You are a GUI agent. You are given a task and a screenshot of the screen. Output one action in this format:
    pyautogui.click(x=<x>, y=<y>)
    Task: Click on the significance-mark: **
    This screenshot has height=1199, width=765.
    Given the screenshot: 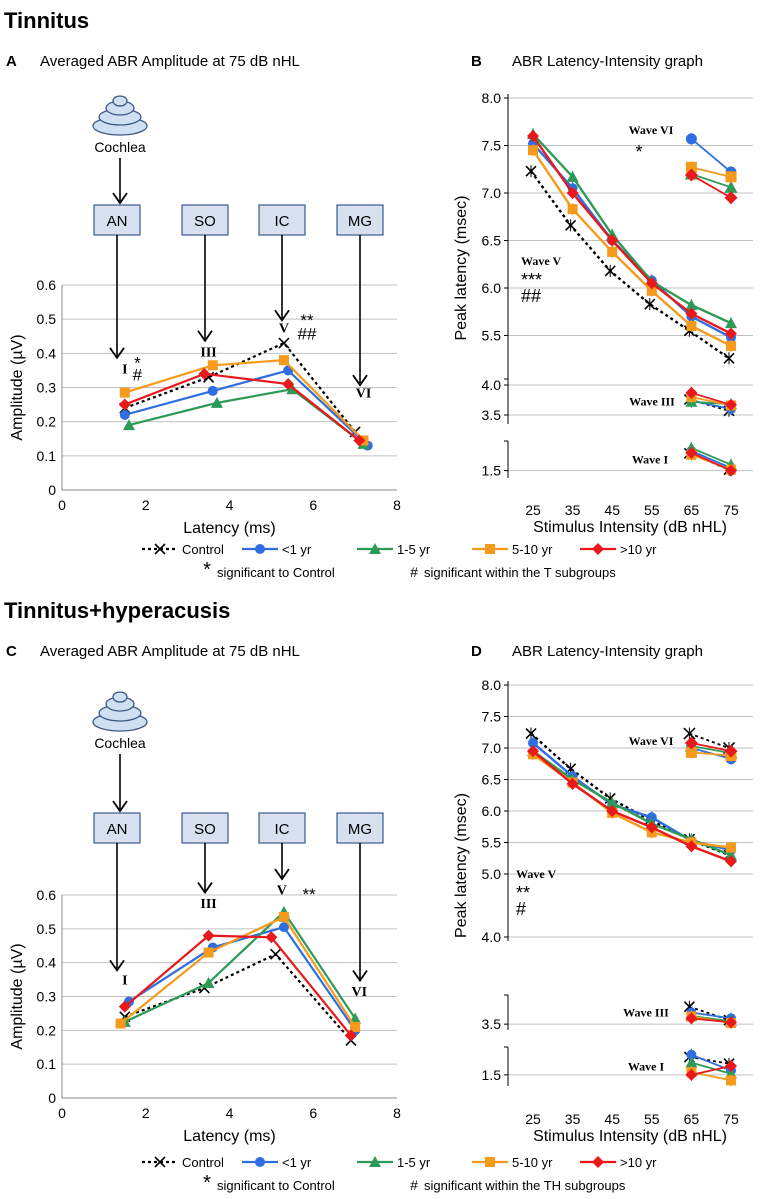 What is the action you would take?
    pyautogui.click(x=307, y=320)
    